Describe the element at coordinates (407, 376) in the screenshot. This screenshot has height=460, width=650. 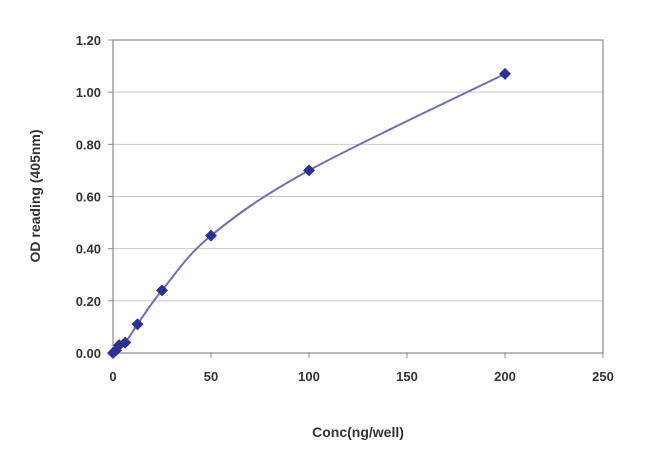
I see `x-tick-label: 150` at that location.